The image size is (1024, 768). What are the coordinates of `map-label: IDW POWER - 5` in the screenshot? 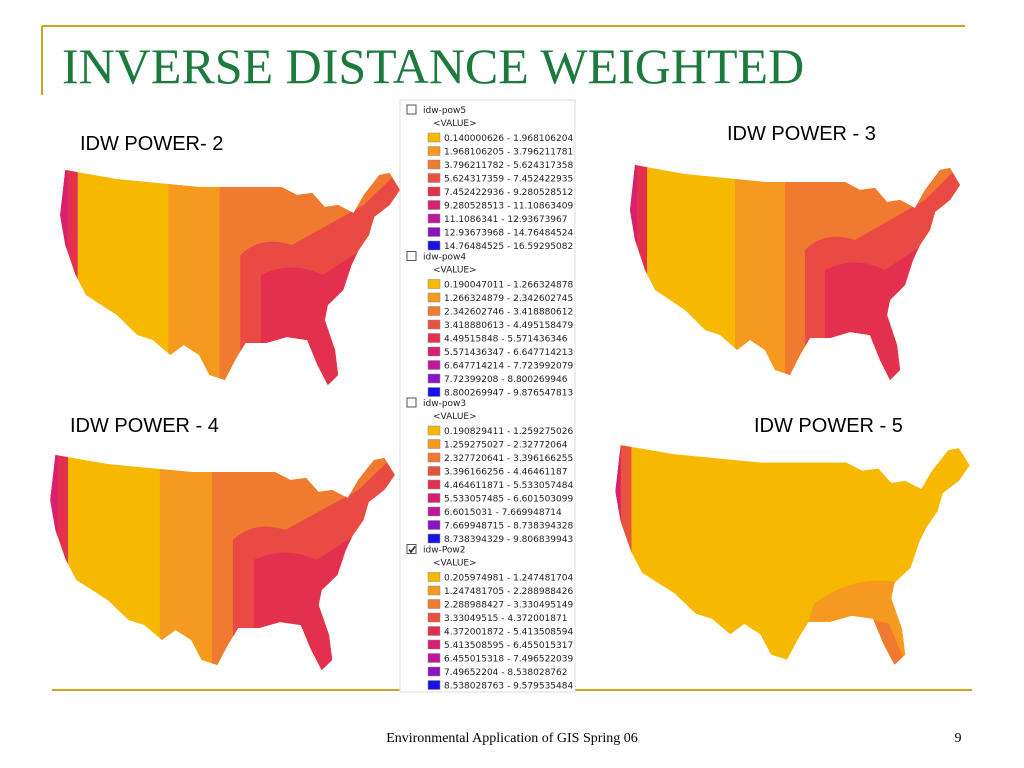 It's located at (828, 426).